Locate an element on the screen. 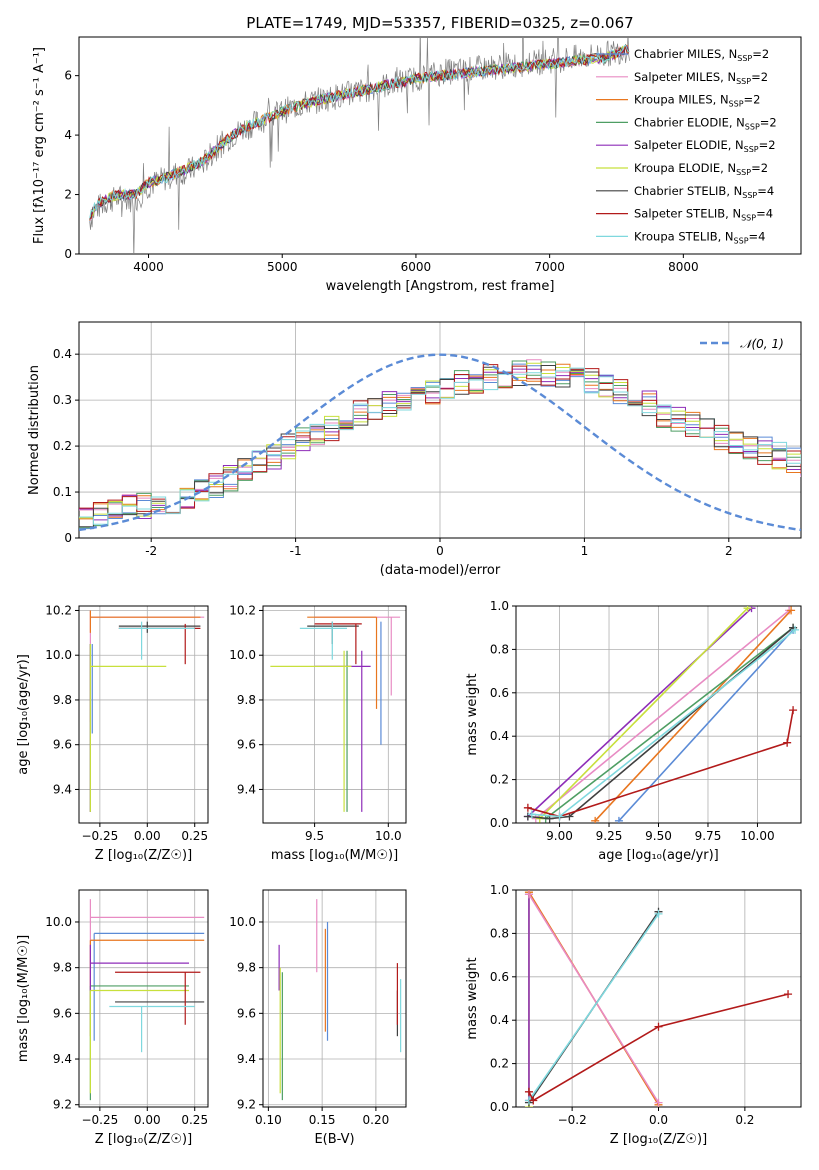 This screenshot has width=819, height=1170. x-tick-label: 9.25 is located at coordinates (609, 836).